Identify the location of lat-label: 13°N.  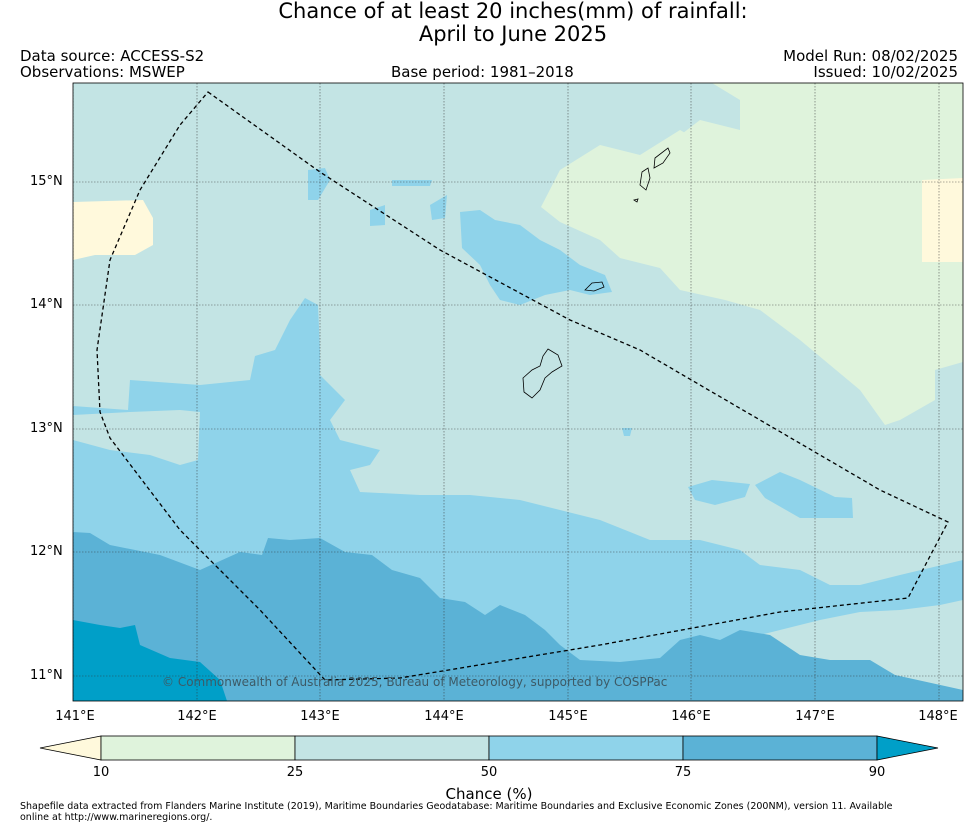
(46, 428).